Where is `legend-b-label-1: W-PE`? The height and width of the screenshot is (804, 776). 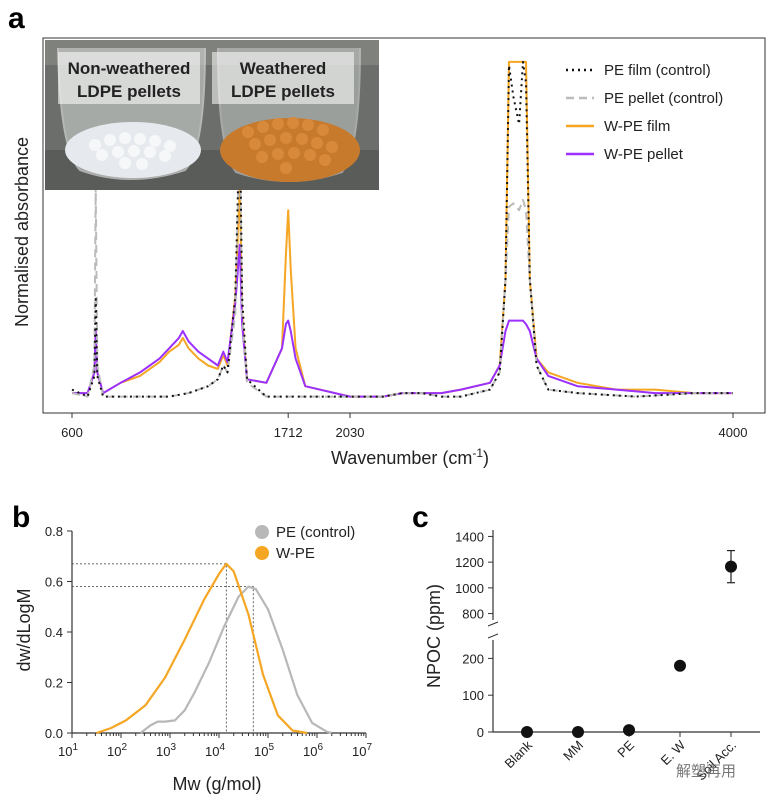 legend-b-label-1: W-PE is located at coordinates (295, 553).